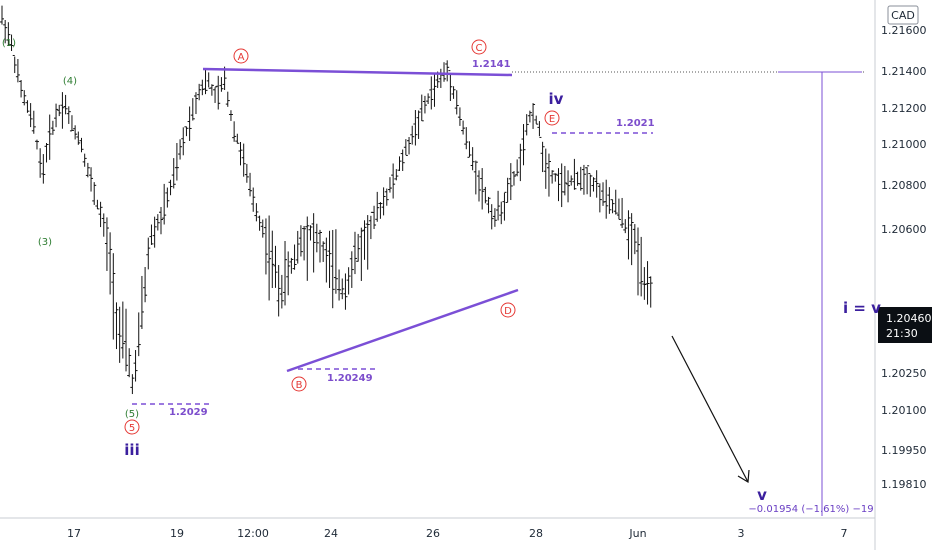  I want to click on currency-tag-box, so click(903, 15).